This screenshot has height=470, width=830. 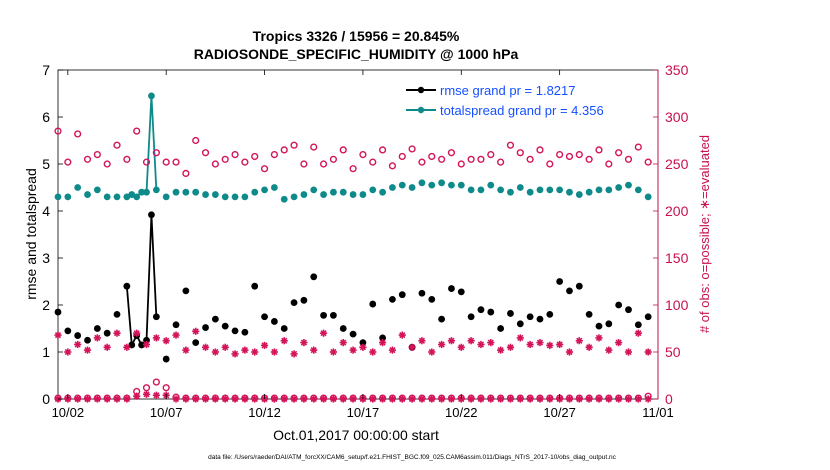 I want to click on legend-spread-label: totalspread grand pr = 4.356, so click(x=522, y=110).